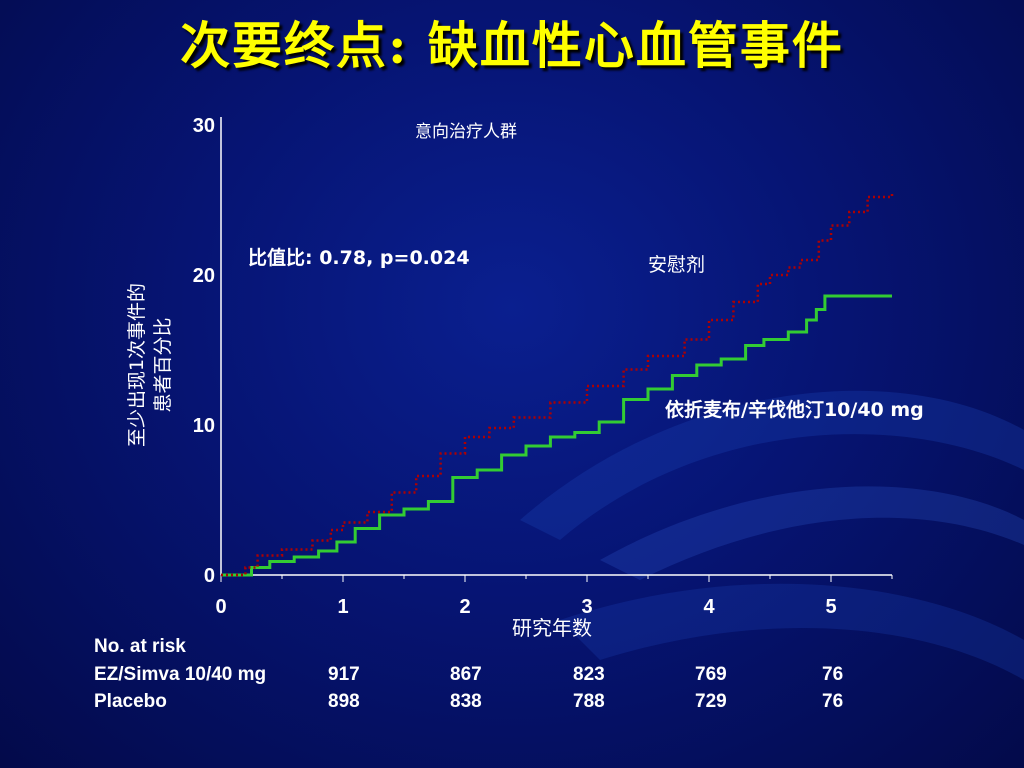 The width and height of the screenshot is (1024, 768). What do you see at coordinates (359, 257) in the screenshot?
I see `annotation-odds-ratio: 比值比: 0.78, p=0.024` at bounding box center [359, 257].